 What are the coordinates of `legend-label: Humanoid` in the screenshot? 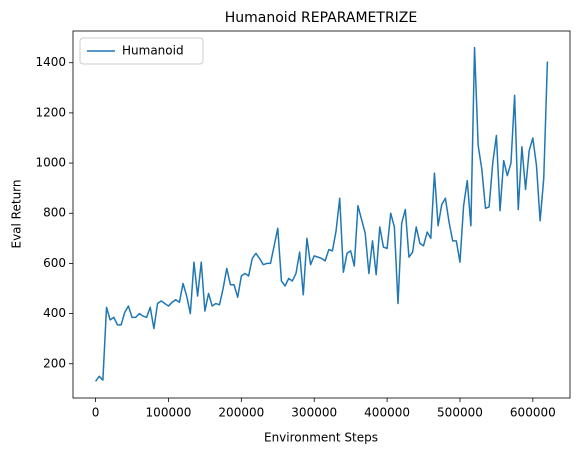 It's located at (153, 51).